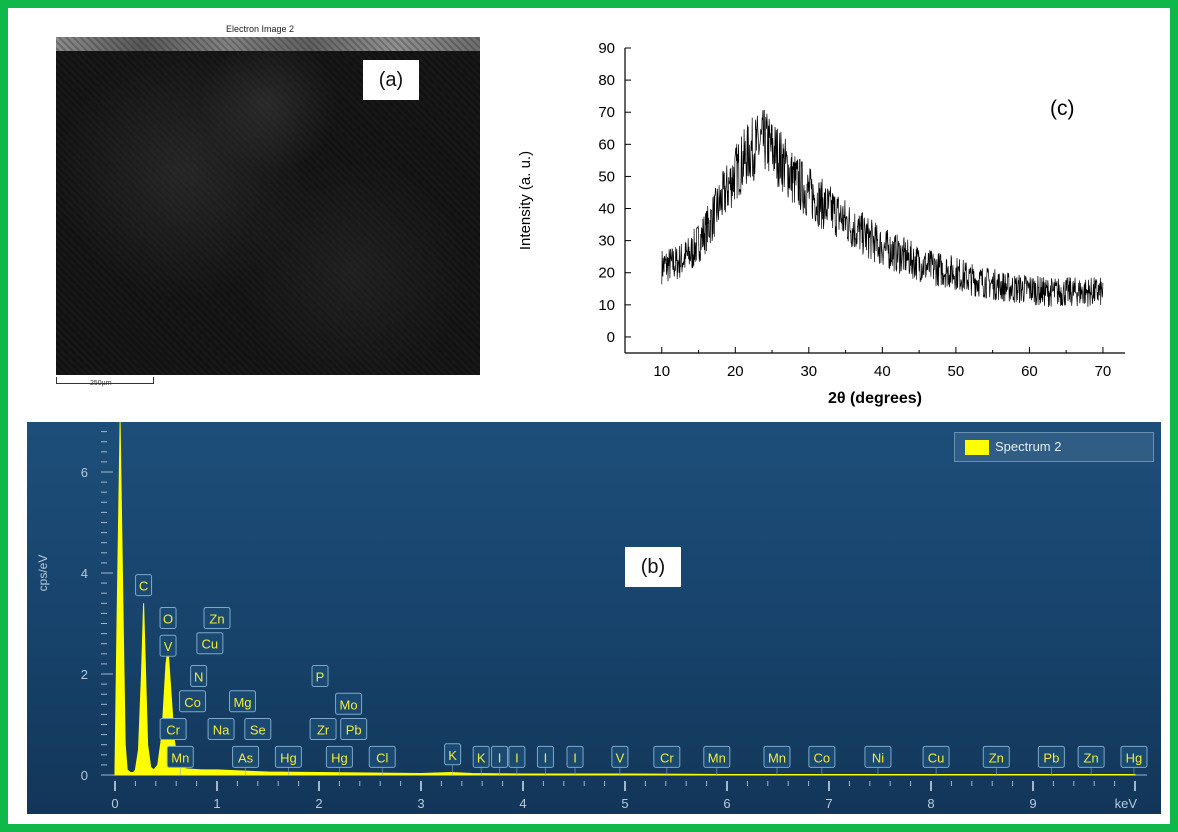 This screenshot has width=1178, height=832. I want to click on xrd-y-tick-label: 40, so click(606, 209).